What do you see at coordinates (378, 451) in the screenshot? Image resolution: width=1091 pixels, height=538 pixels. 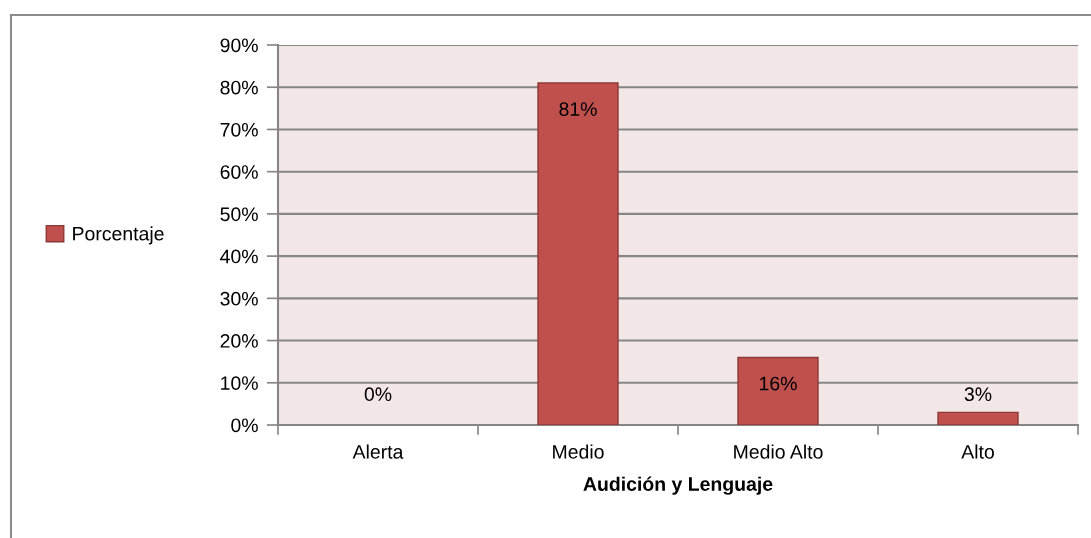 I see `x-tick-label: Alerta` at bounding box center [378, 451].